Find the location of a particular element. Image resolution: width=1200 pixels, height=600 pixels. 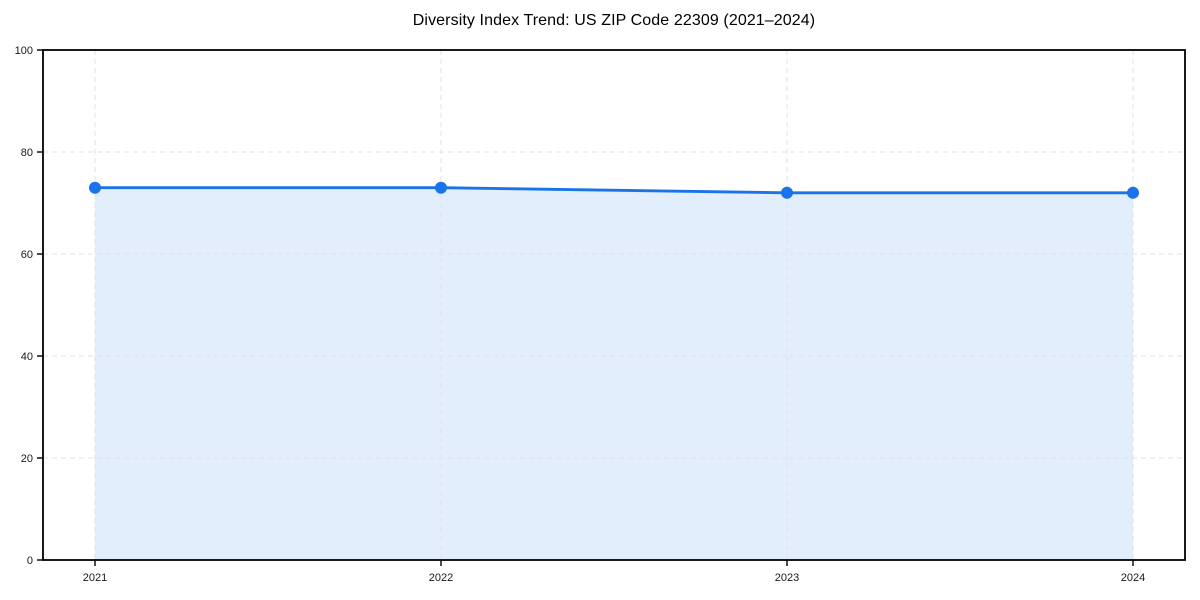

x-tick-label-2024: 2024 is located at coordinates (1133, 578).